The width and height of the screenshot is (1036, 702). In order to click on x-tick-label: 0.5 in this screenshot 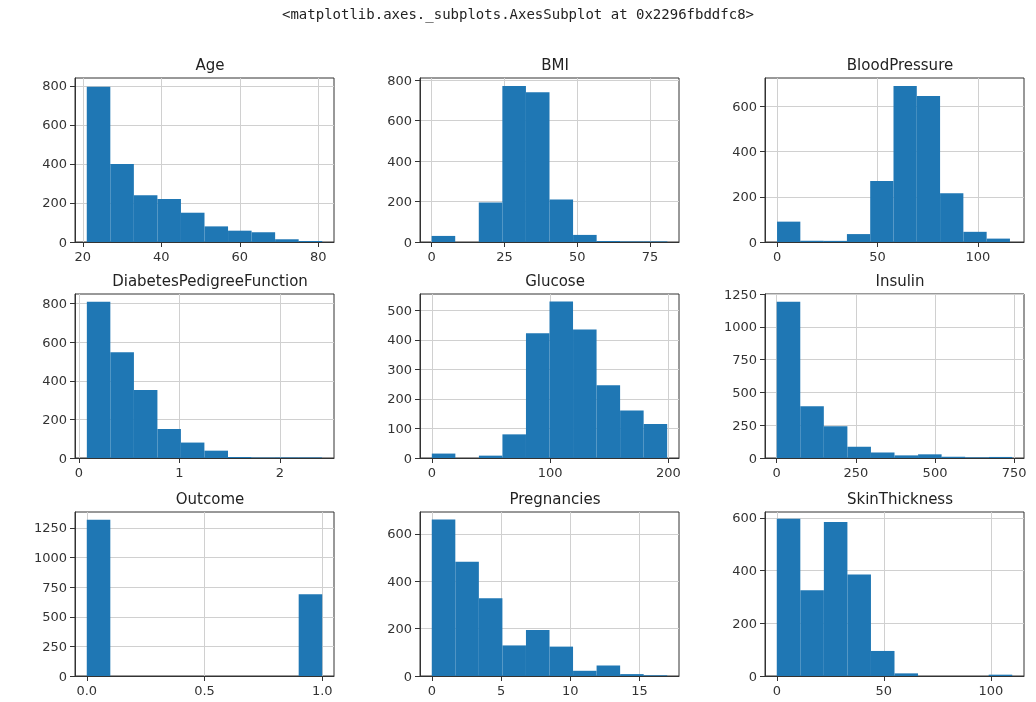, I will do `click(204, 690)`.